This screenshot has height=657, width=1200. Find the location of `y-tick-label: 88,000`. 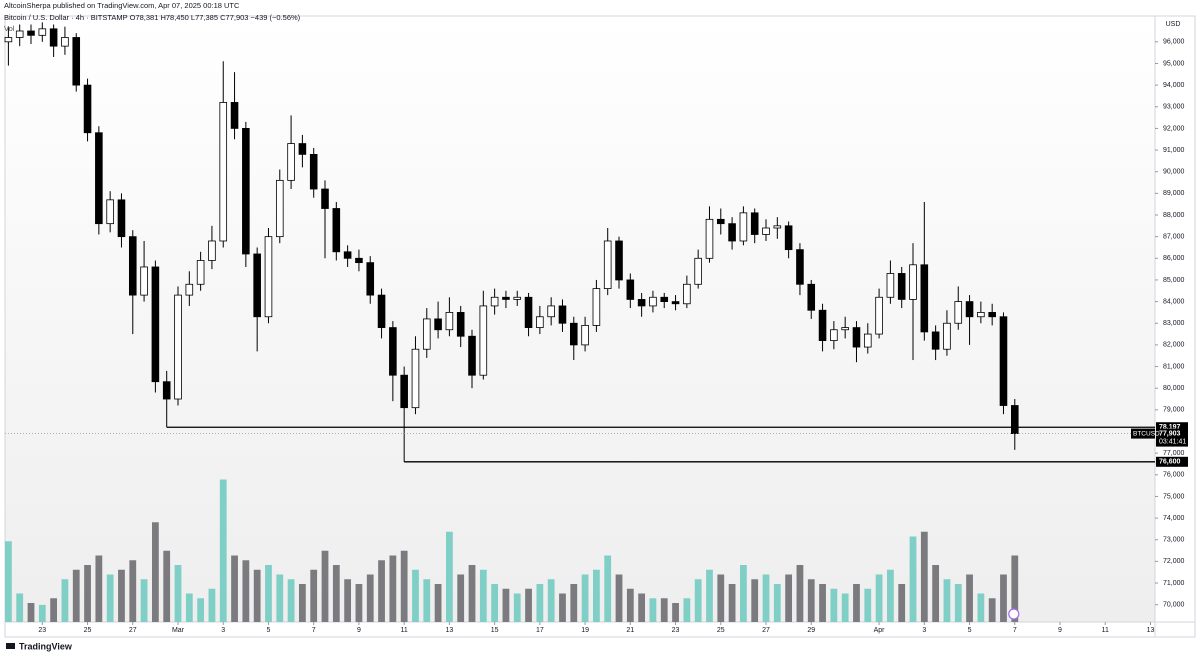

y-tick-label: 88,000 is located at coordinates (1174, 215).